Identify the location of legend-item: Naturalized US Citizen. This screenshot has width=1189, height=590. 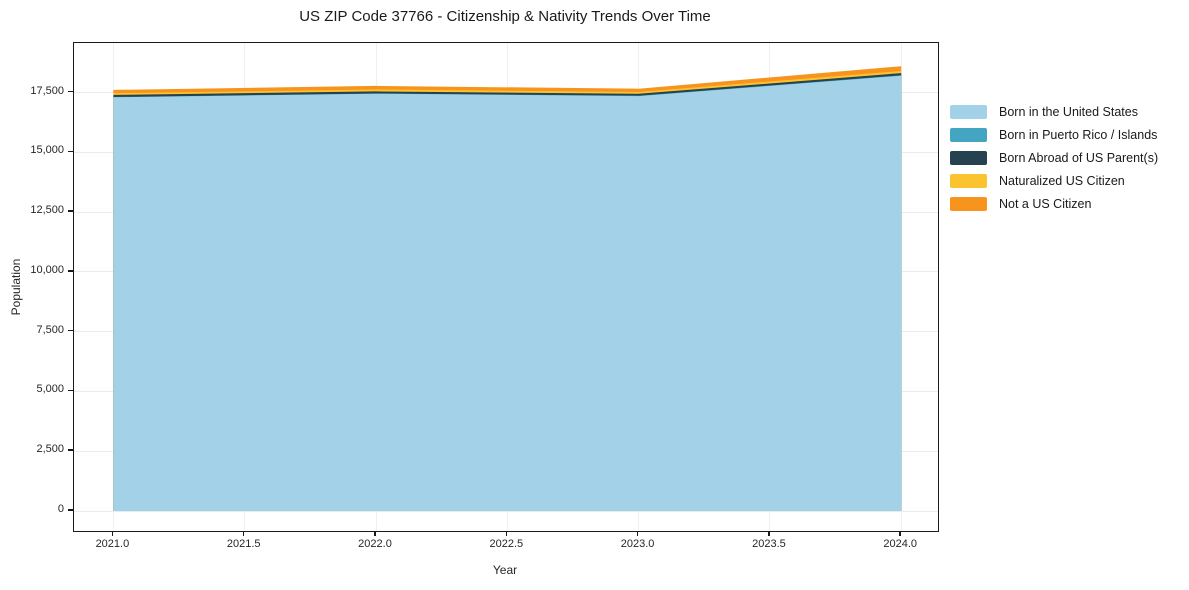
(1054, 180).